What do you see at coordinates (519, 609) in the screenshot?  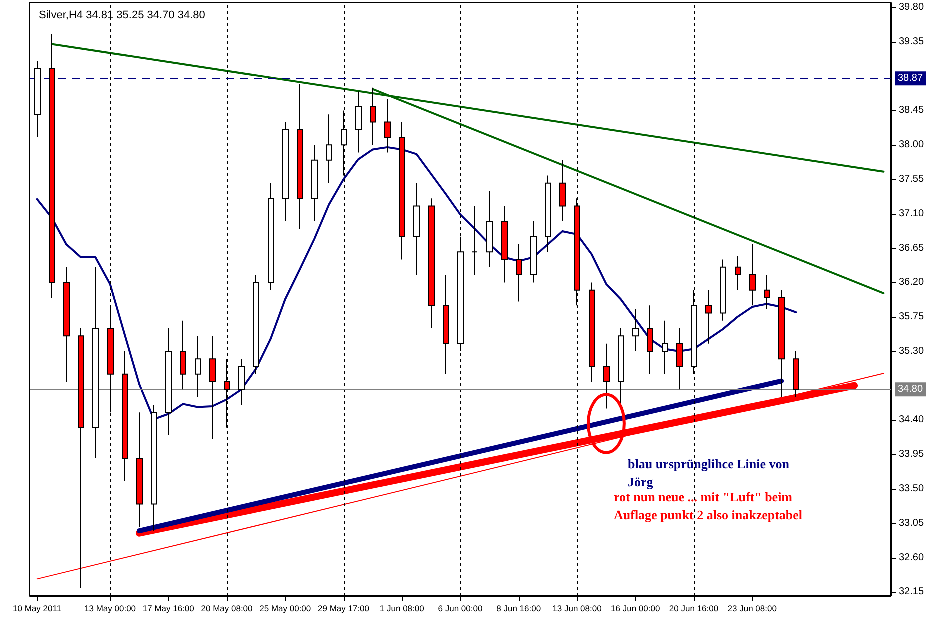 I see `x-tick-label: 8 Jun 16:00` at bounding box center [519, 609].